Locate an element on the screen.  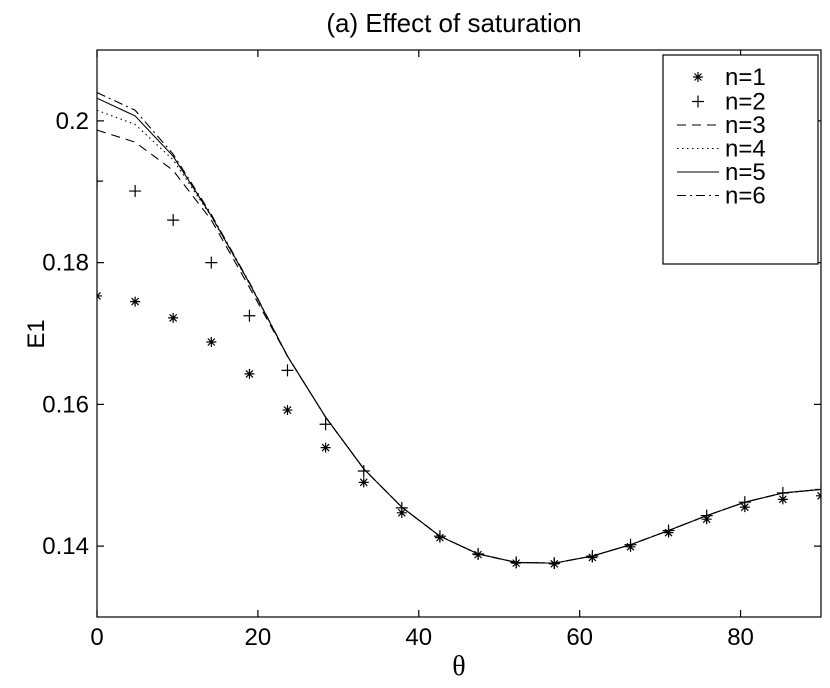
x-tick-label: 40 is located at coordinates (418, 637).